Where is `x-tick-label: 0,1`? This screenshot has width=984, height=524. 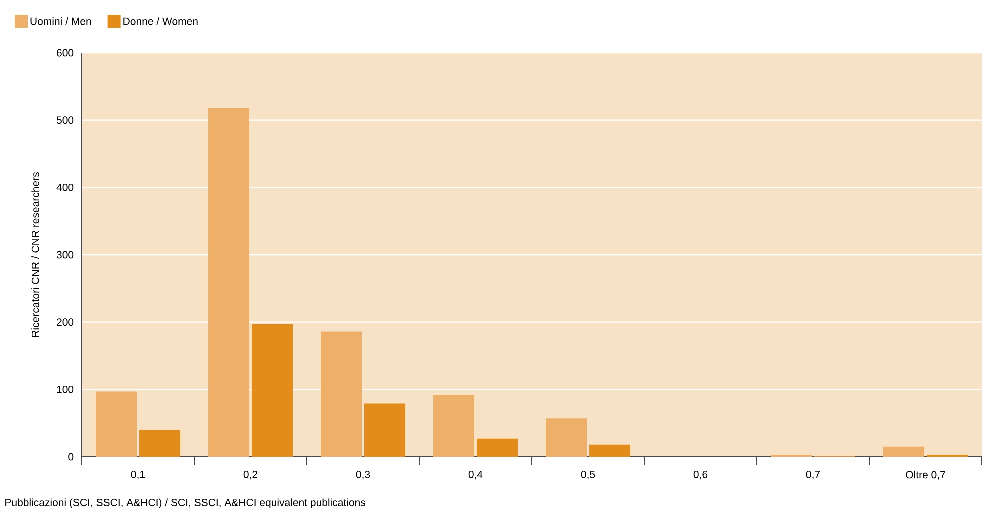
x-tick-label: 0,1 is located at coordinates (138, 475).